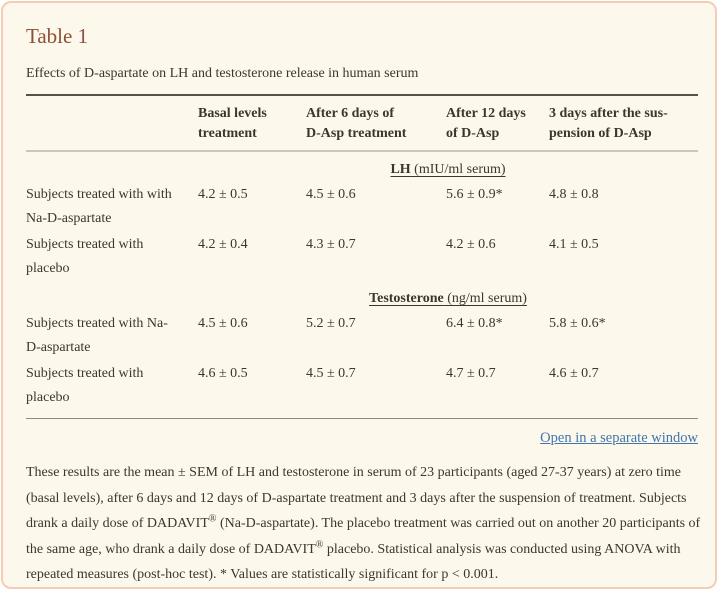 The width and height of the screenshot is (720, 592). Describe the element at coordinates (331, 373) in the screenshot. I see `value-cell: 4.5 ± 0.7` at that location.